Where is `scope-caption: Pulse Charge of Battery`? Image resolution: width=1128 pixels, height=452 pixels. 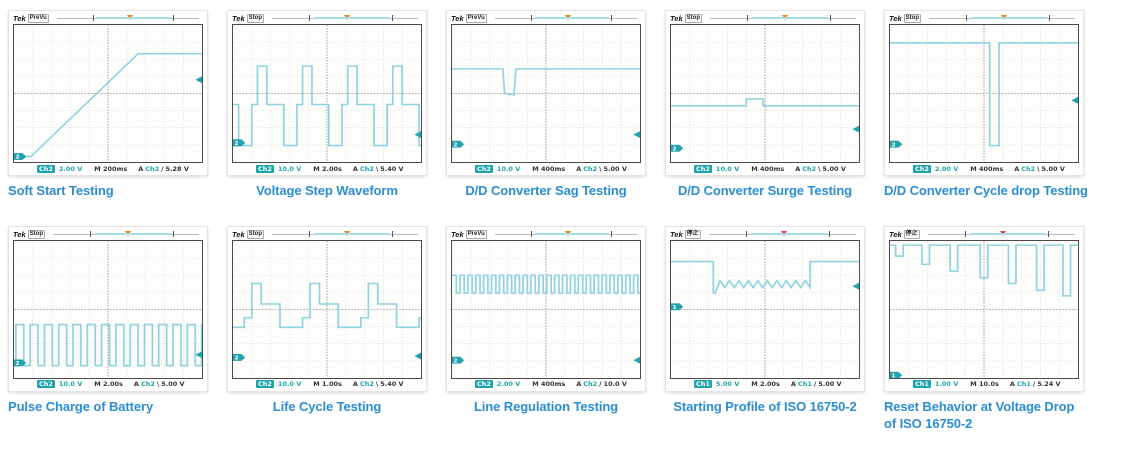 scope-caption: Pulse Charge of Battery is located at coordinates (81, 406).